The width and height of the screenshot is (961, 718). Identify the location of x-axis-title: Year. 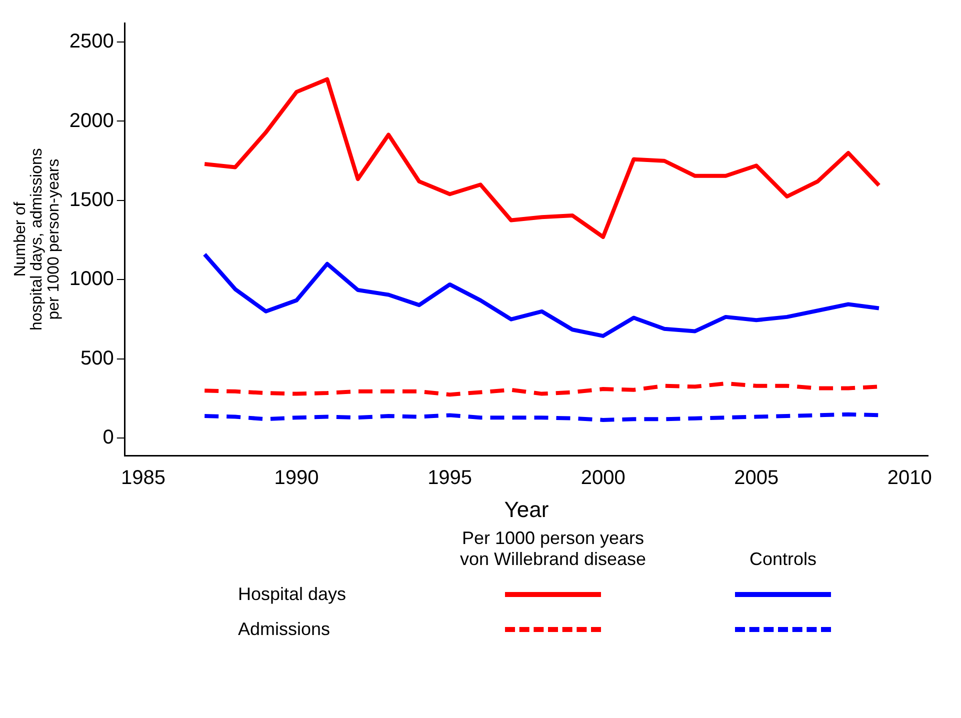
(526, 509).